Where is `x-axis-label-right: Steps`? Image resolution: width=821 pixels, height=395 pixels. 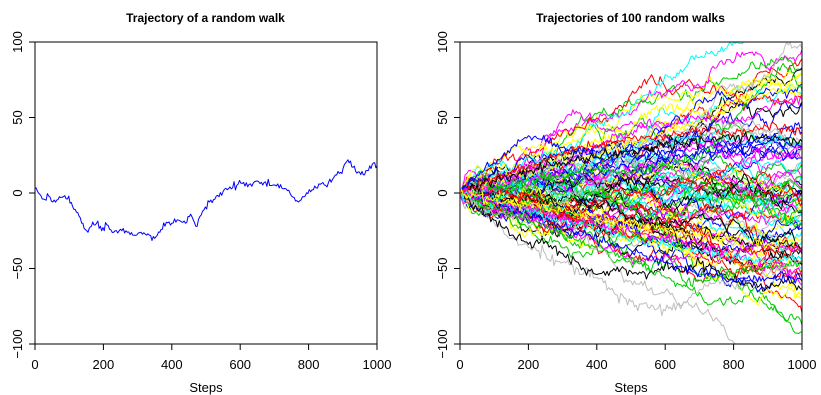
x-axis-label-right: Steps is located at coordinates (631, 387).